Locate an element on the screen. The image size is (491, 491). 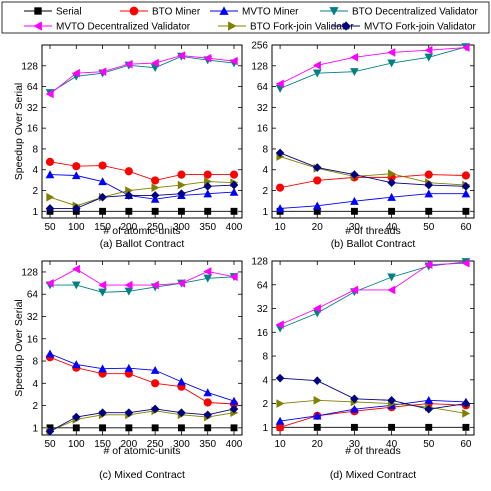
x-axis-label: # of threads is located at coordinates (372, 231).